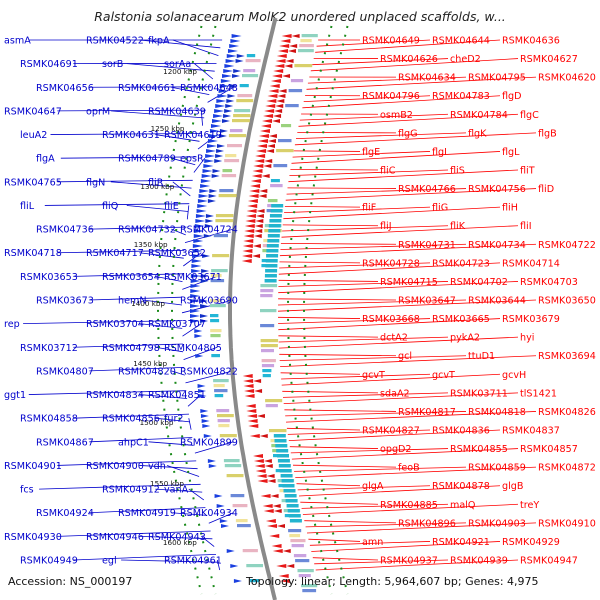  Describe the element at coordinates (65, 88) in the screenshot. I see `gene-label: RSMK04656` at that location.